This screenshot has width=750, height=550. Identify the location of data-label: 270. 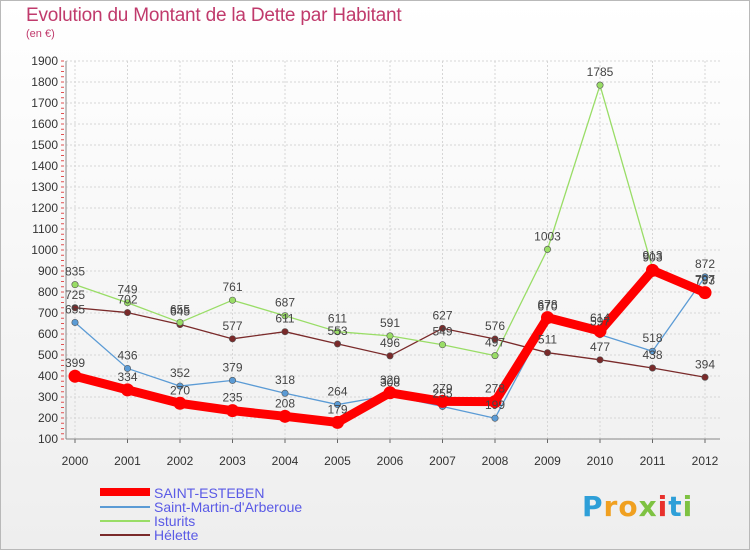
(180, 390).